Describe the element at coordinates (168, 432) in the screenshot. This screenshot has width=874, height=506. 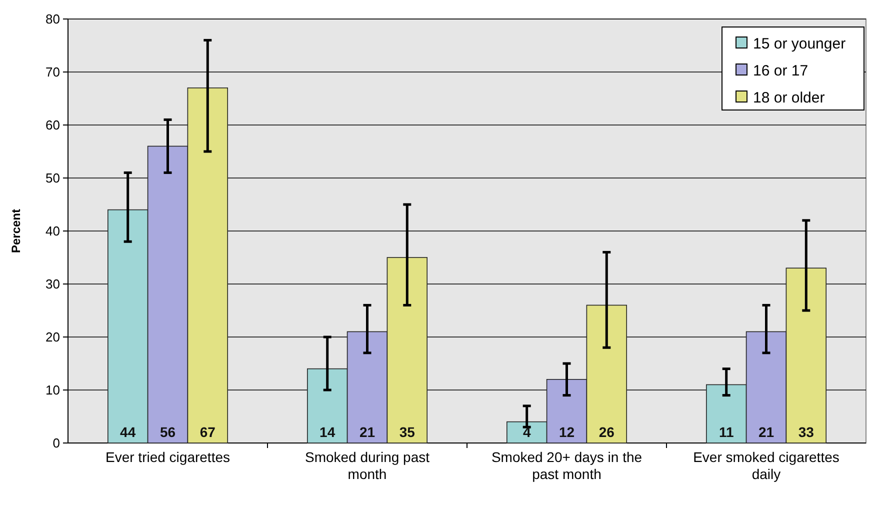
I see `data-label: 56` at that location.